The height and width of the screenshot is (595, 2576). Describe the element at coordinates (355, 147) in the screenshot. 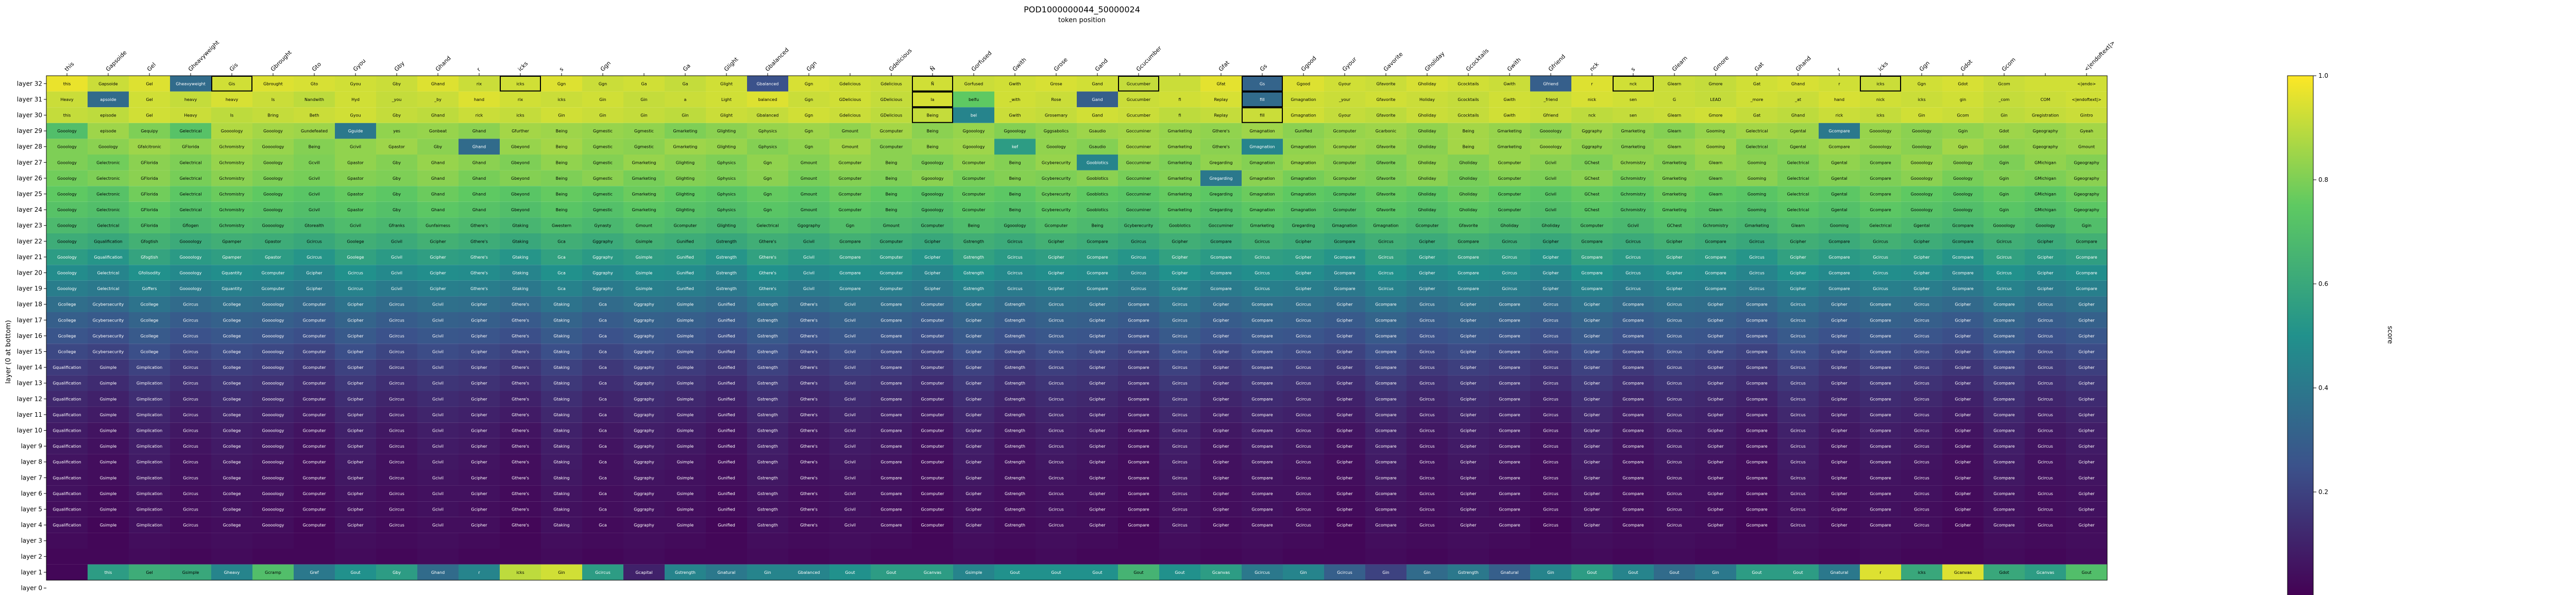

I see `cell-label: Gcivil` at that location.